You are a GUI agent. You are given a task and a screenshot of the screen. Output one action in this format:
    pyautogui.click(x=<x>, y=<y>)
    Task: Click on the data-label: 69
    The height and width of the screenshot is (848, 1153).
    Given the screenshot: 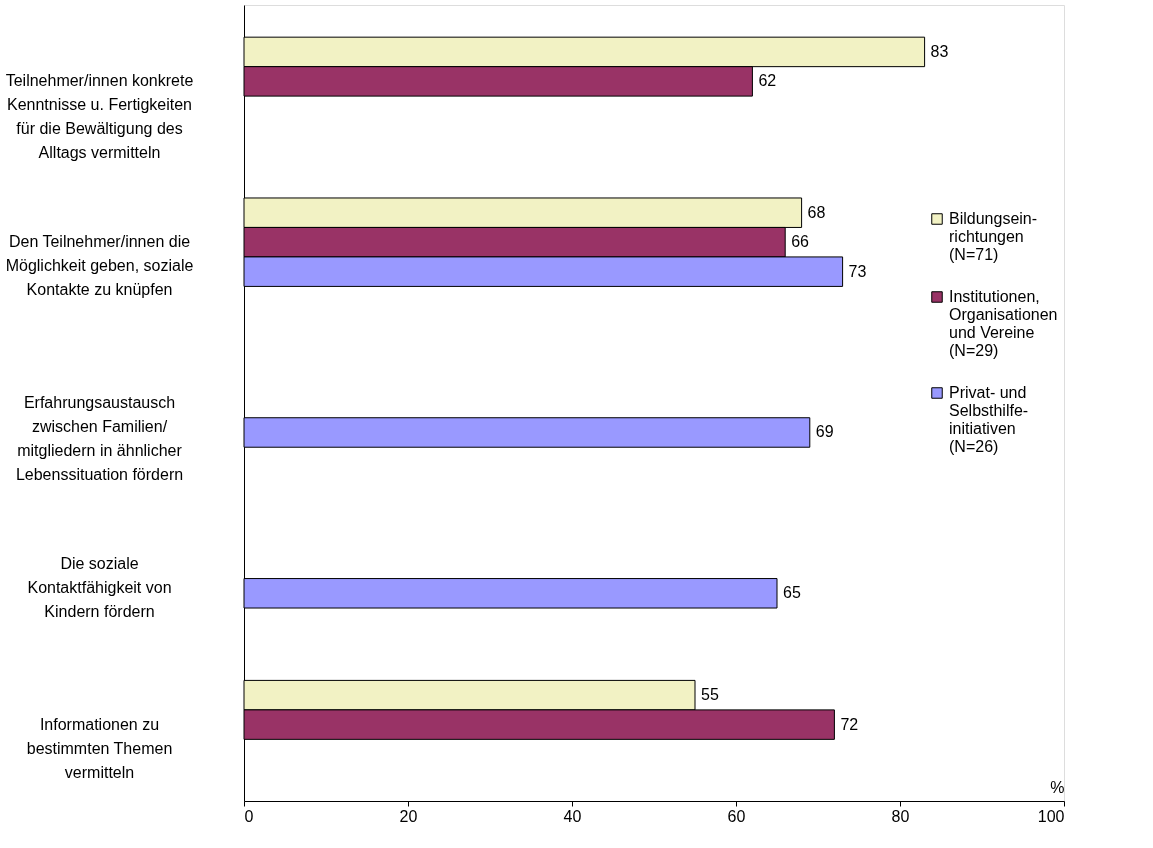 What is the action you would take?
    pyautogui.click(x=824, y=432)
    